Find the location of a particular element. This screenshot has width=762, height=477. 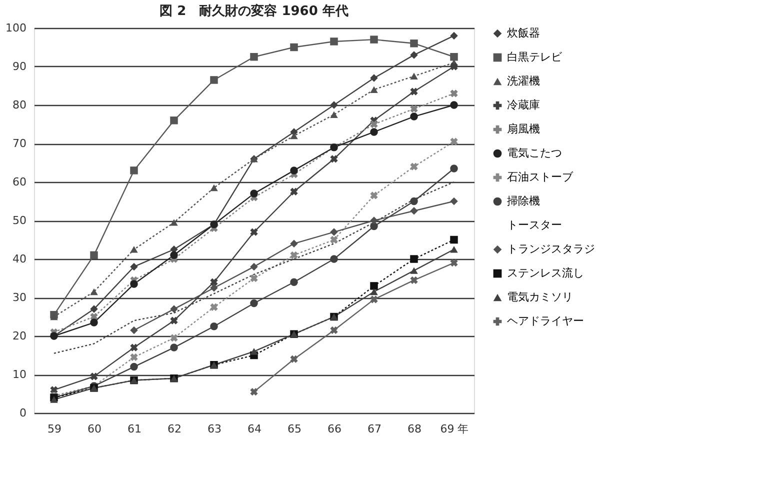

legend-label: 冷蔵庫 is located at coordinates (523, 105).